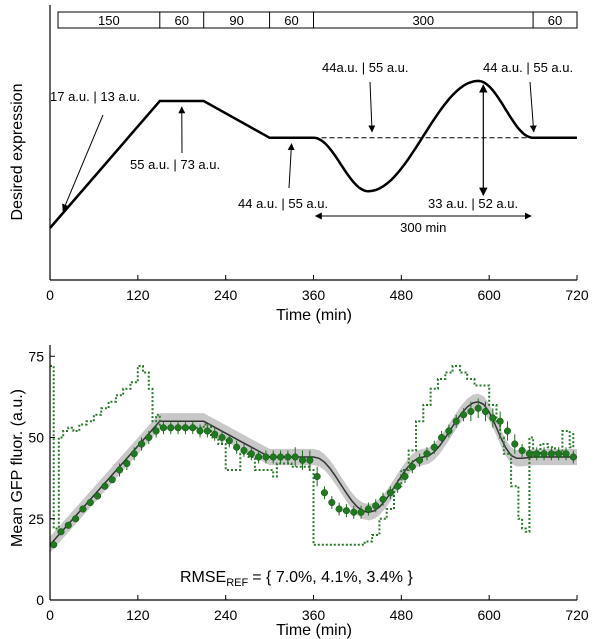  Describe the element at coordinates (314, 615) in the screenshot. I see `bottom-x-tick-label: 360` at that location.